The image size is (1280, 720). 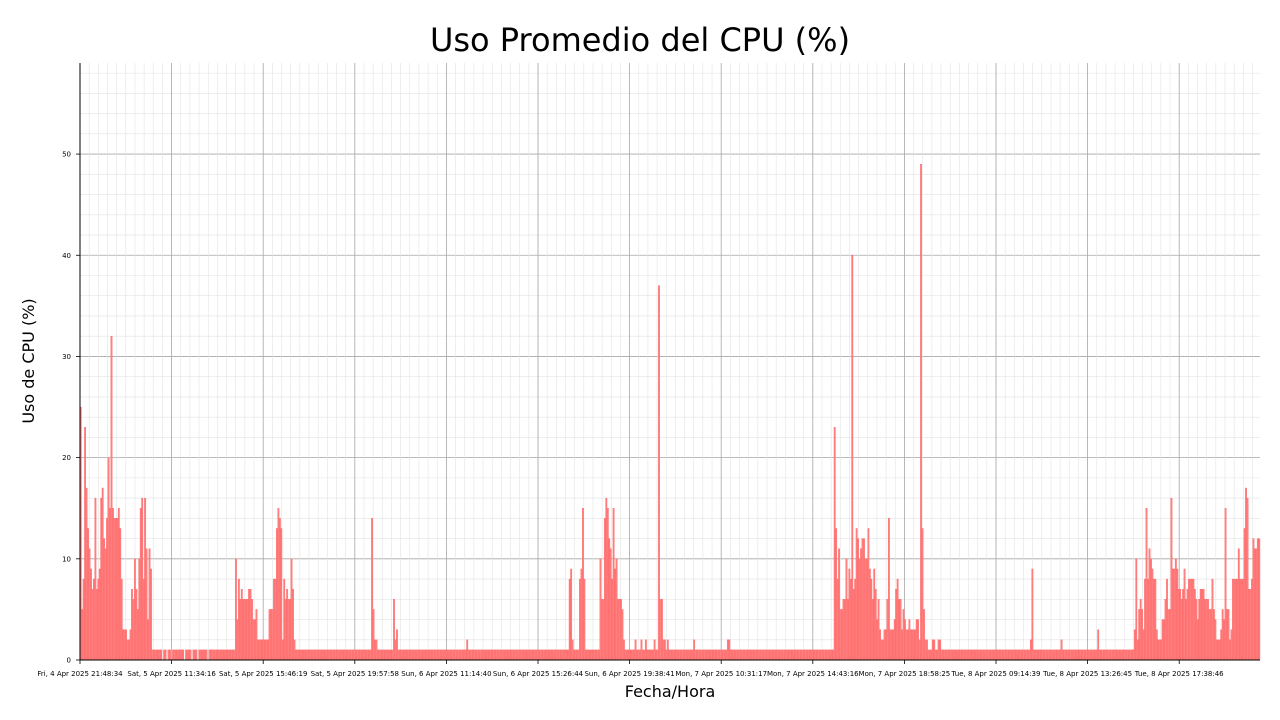 I want to click on y-tick-label: 0, so click(x=69, y=661).